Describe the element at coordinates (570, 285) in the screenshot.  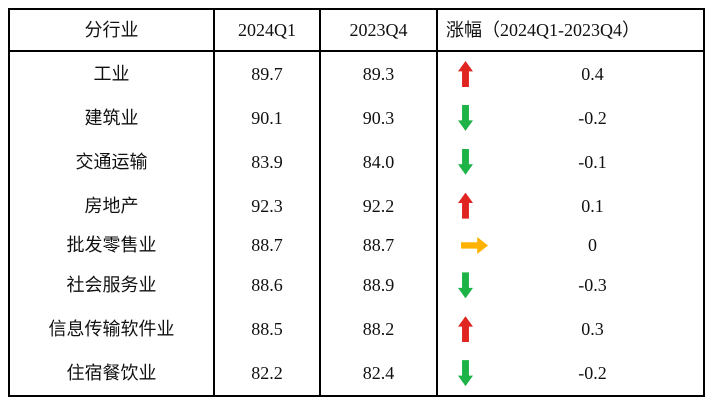
I see `change-cell: -0.3` at that location.